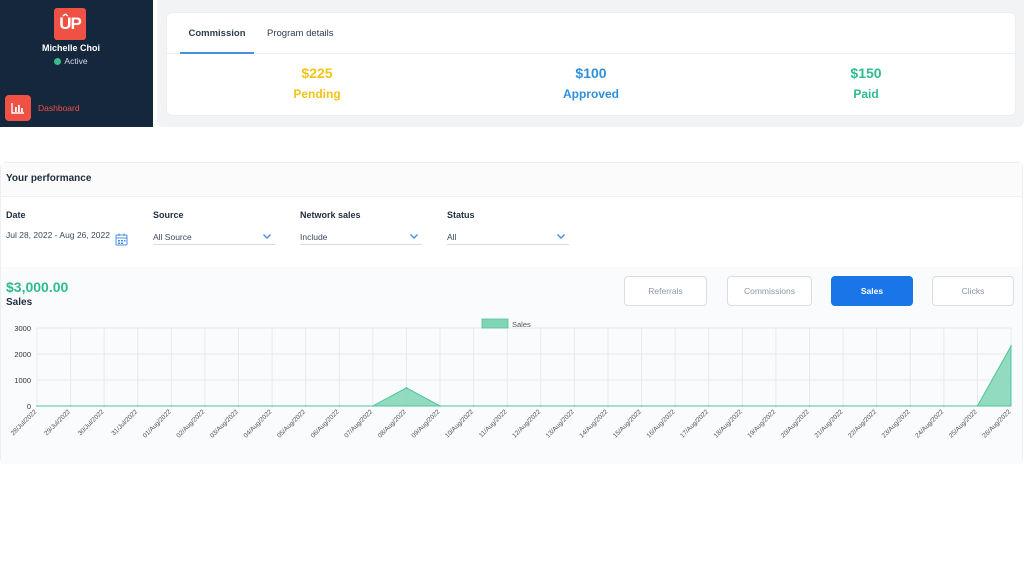 The height and width of the screenshot is (576, 1024). I want to click on legend-swatch, so click(495, 323).